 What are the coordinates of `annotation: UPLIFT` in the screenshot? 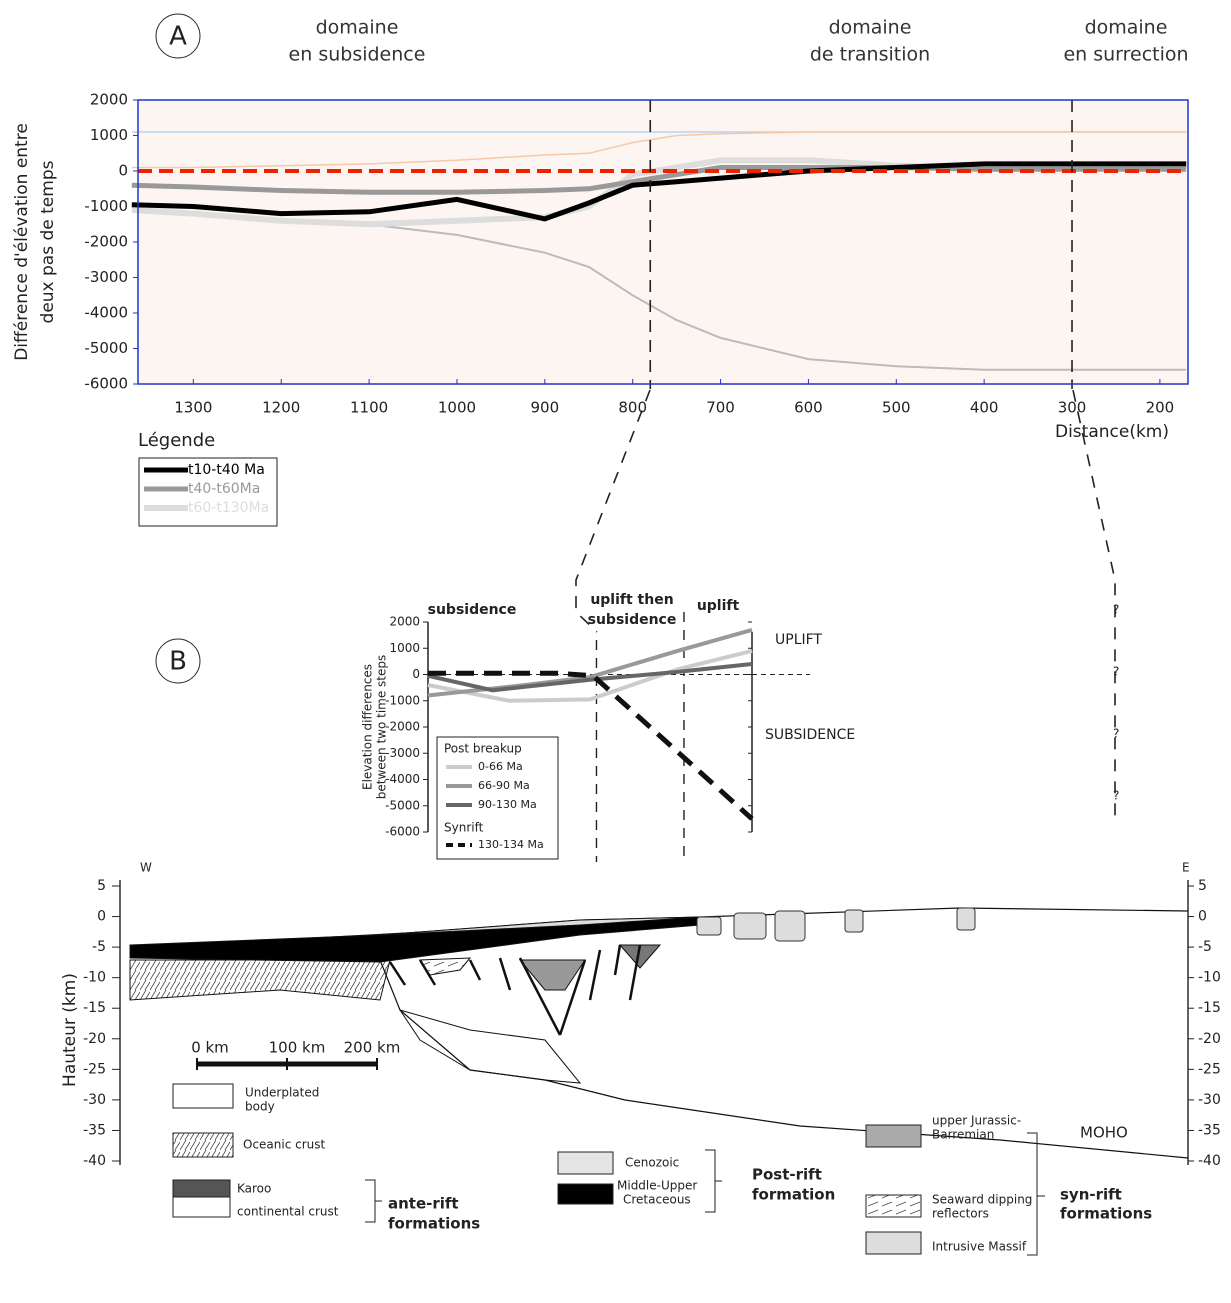 It's located at (798, 640).